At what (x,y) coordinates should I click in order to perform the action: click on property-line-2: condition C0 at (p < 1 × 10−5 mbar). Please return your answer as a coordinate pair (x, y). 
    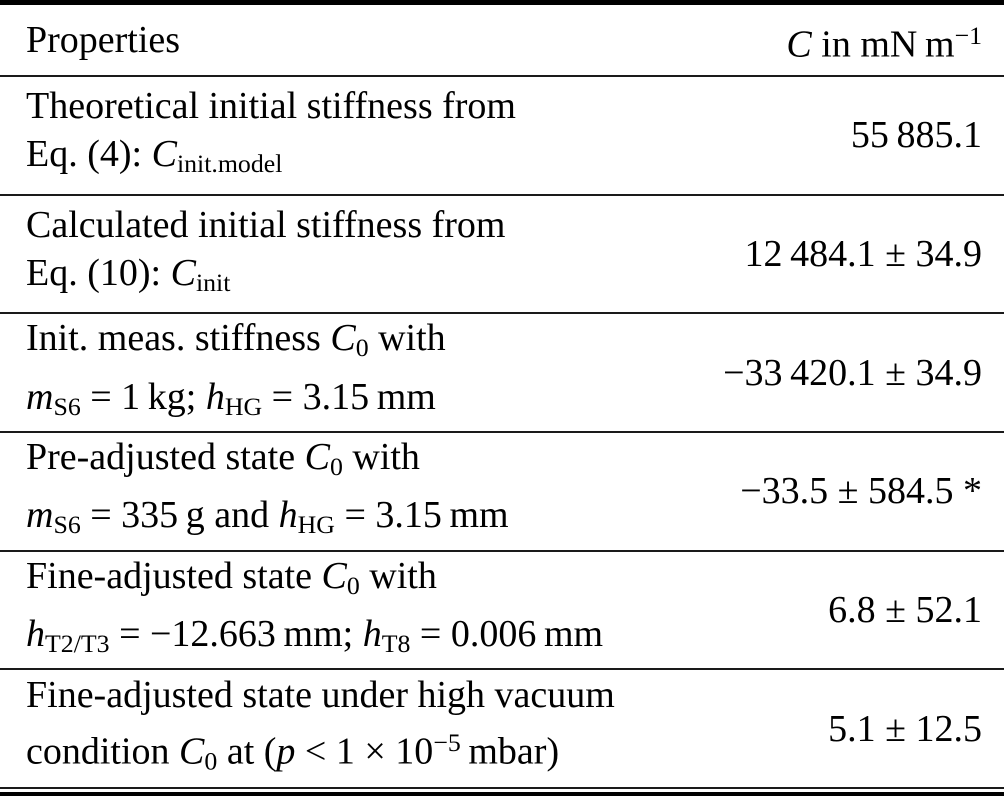
    Looking at the image, I should click on (427, 752).